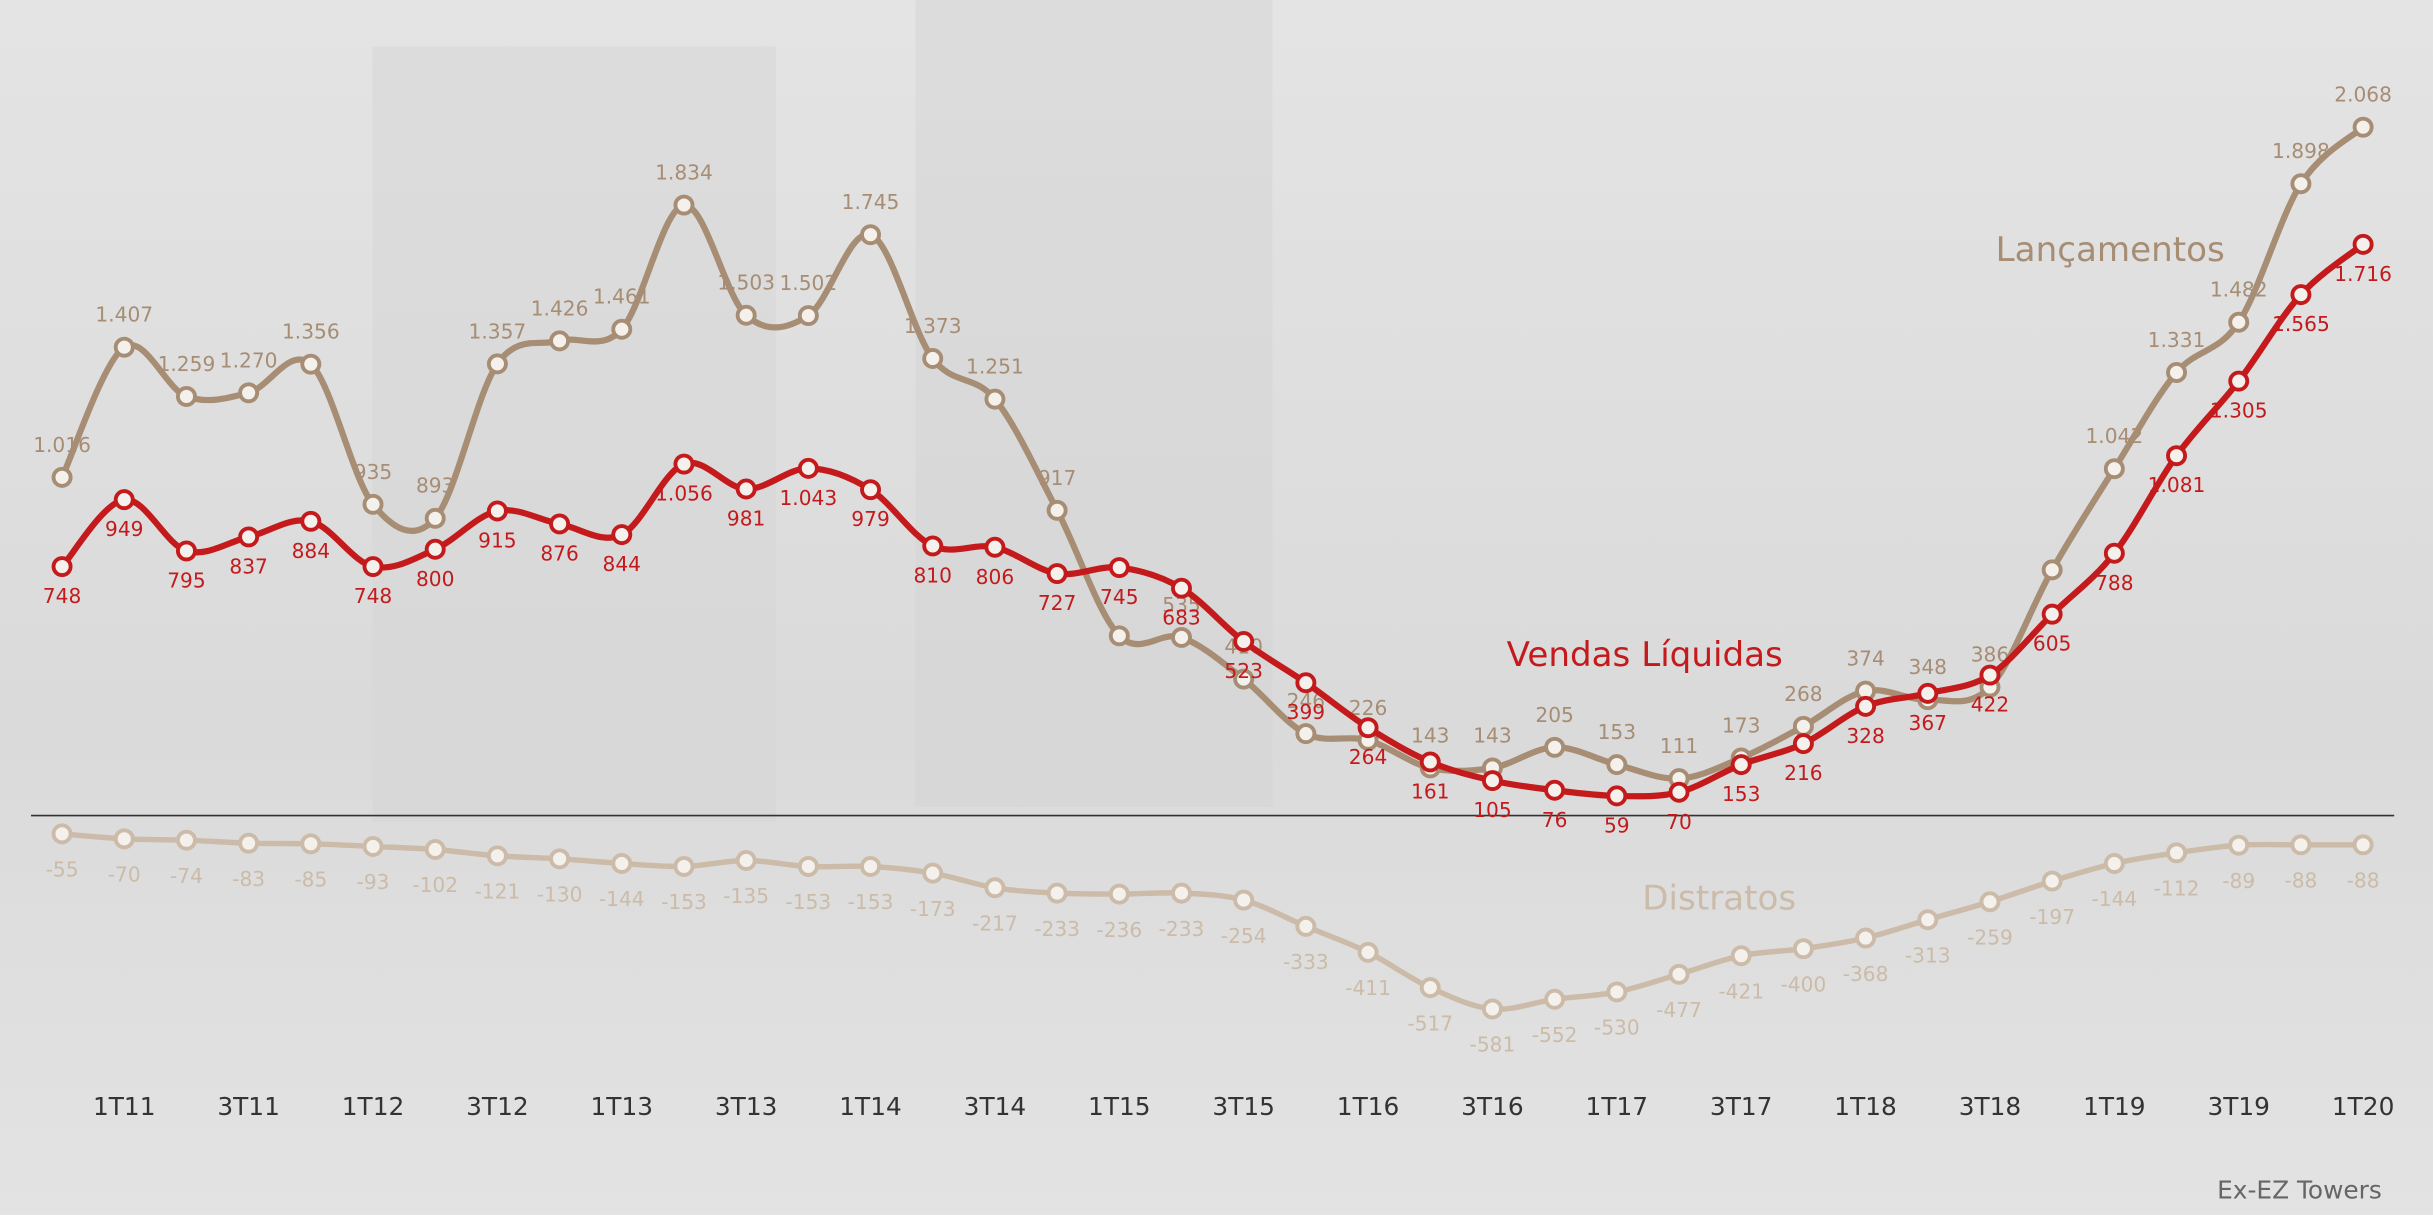  I want to click on data-label: 1.016, so click(62, 445).